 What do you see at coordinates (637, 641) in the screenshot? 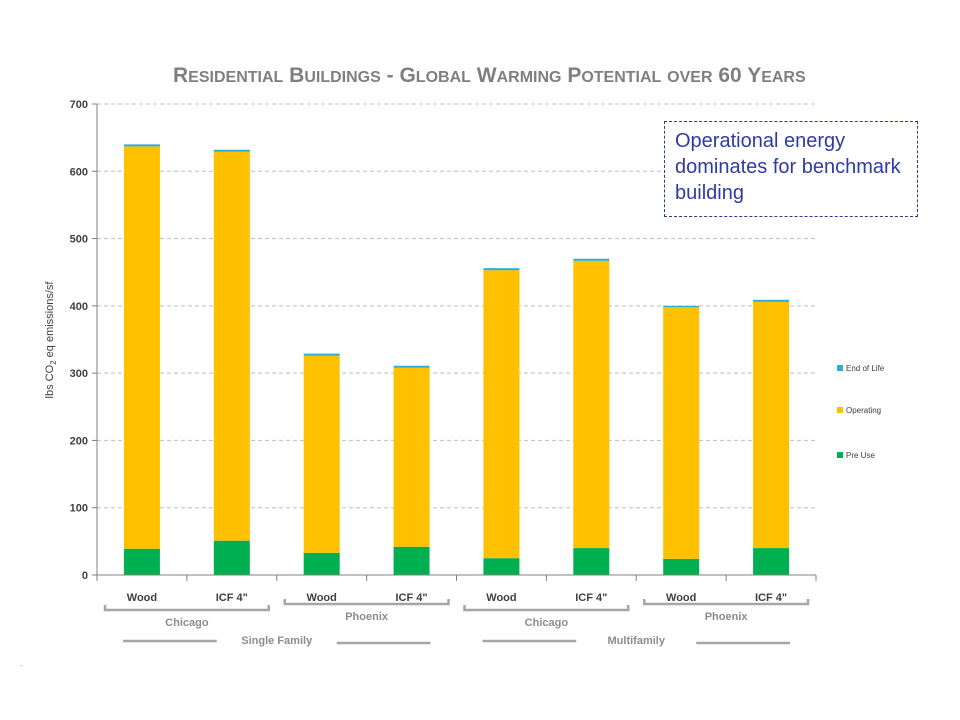
I see `building-group-label: Multifamily` at bounding box center [637, 641].